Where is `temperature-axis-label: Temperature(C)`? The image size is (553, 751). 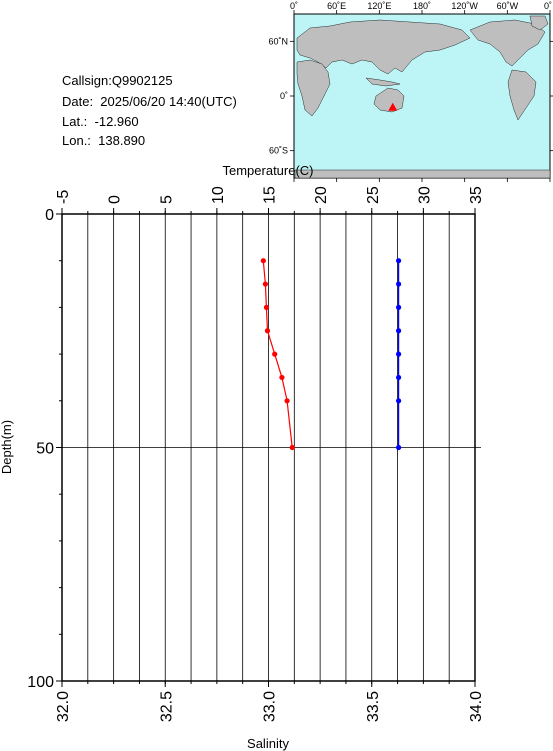 temperature-axis-label: Temperature(C) is located at coordinates (267, 170).